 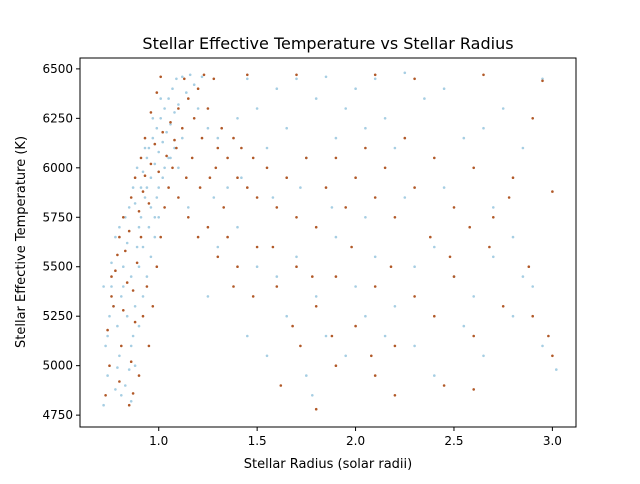 I want to click on x-axis-label: Stellar Radius (solar radii), so click(x=328, y=464).